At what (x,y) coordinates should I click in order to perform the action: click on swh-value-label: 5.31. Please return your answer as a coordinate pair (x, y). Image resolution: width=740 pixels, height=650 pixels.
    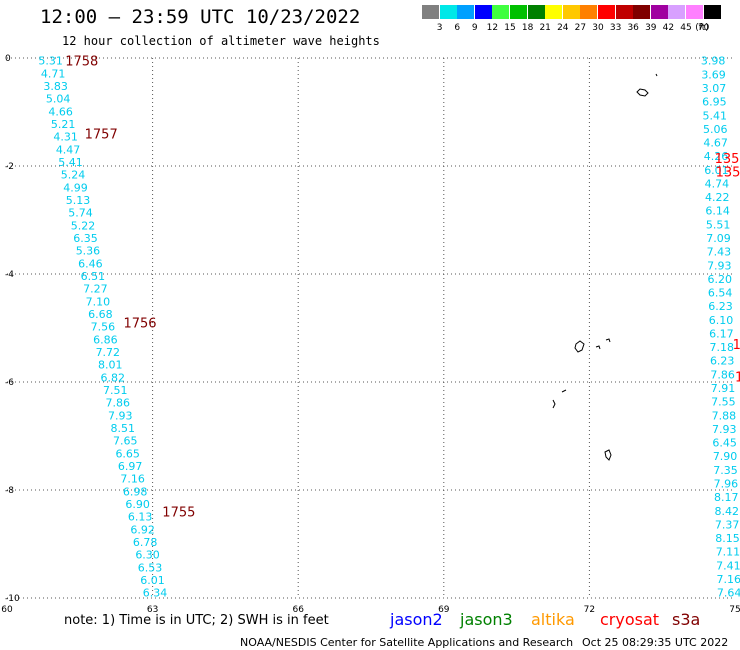
    Looking at the image, I should click on (50, 61).